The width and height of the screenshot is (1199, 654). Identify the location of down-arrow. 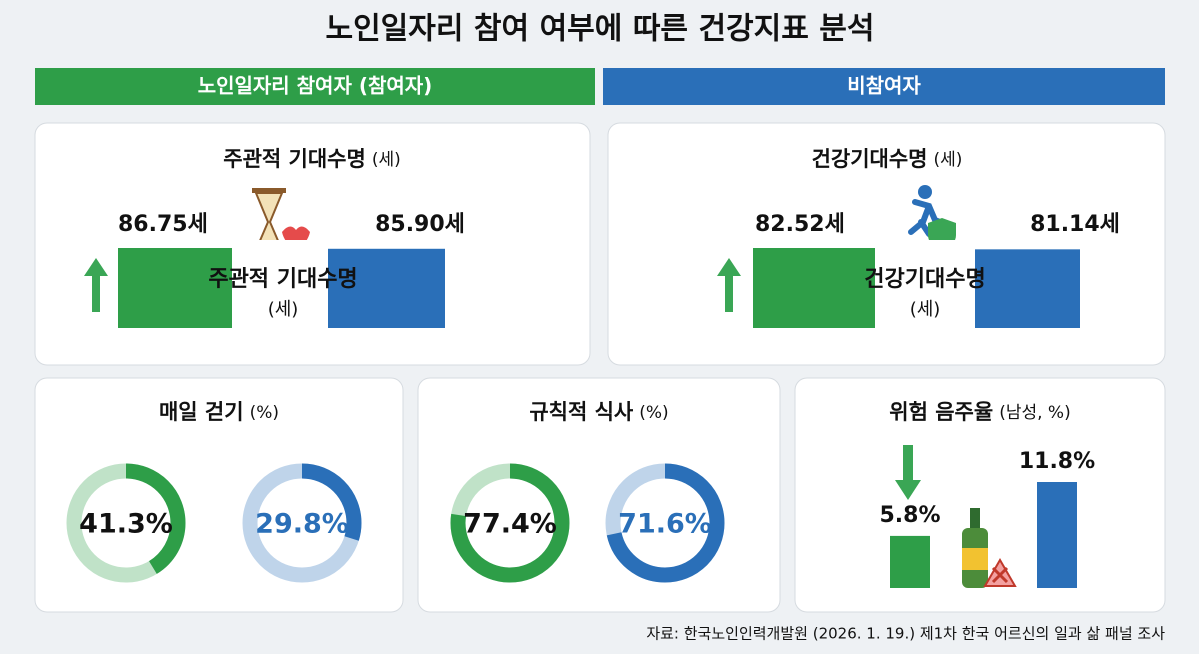
(908, 472).